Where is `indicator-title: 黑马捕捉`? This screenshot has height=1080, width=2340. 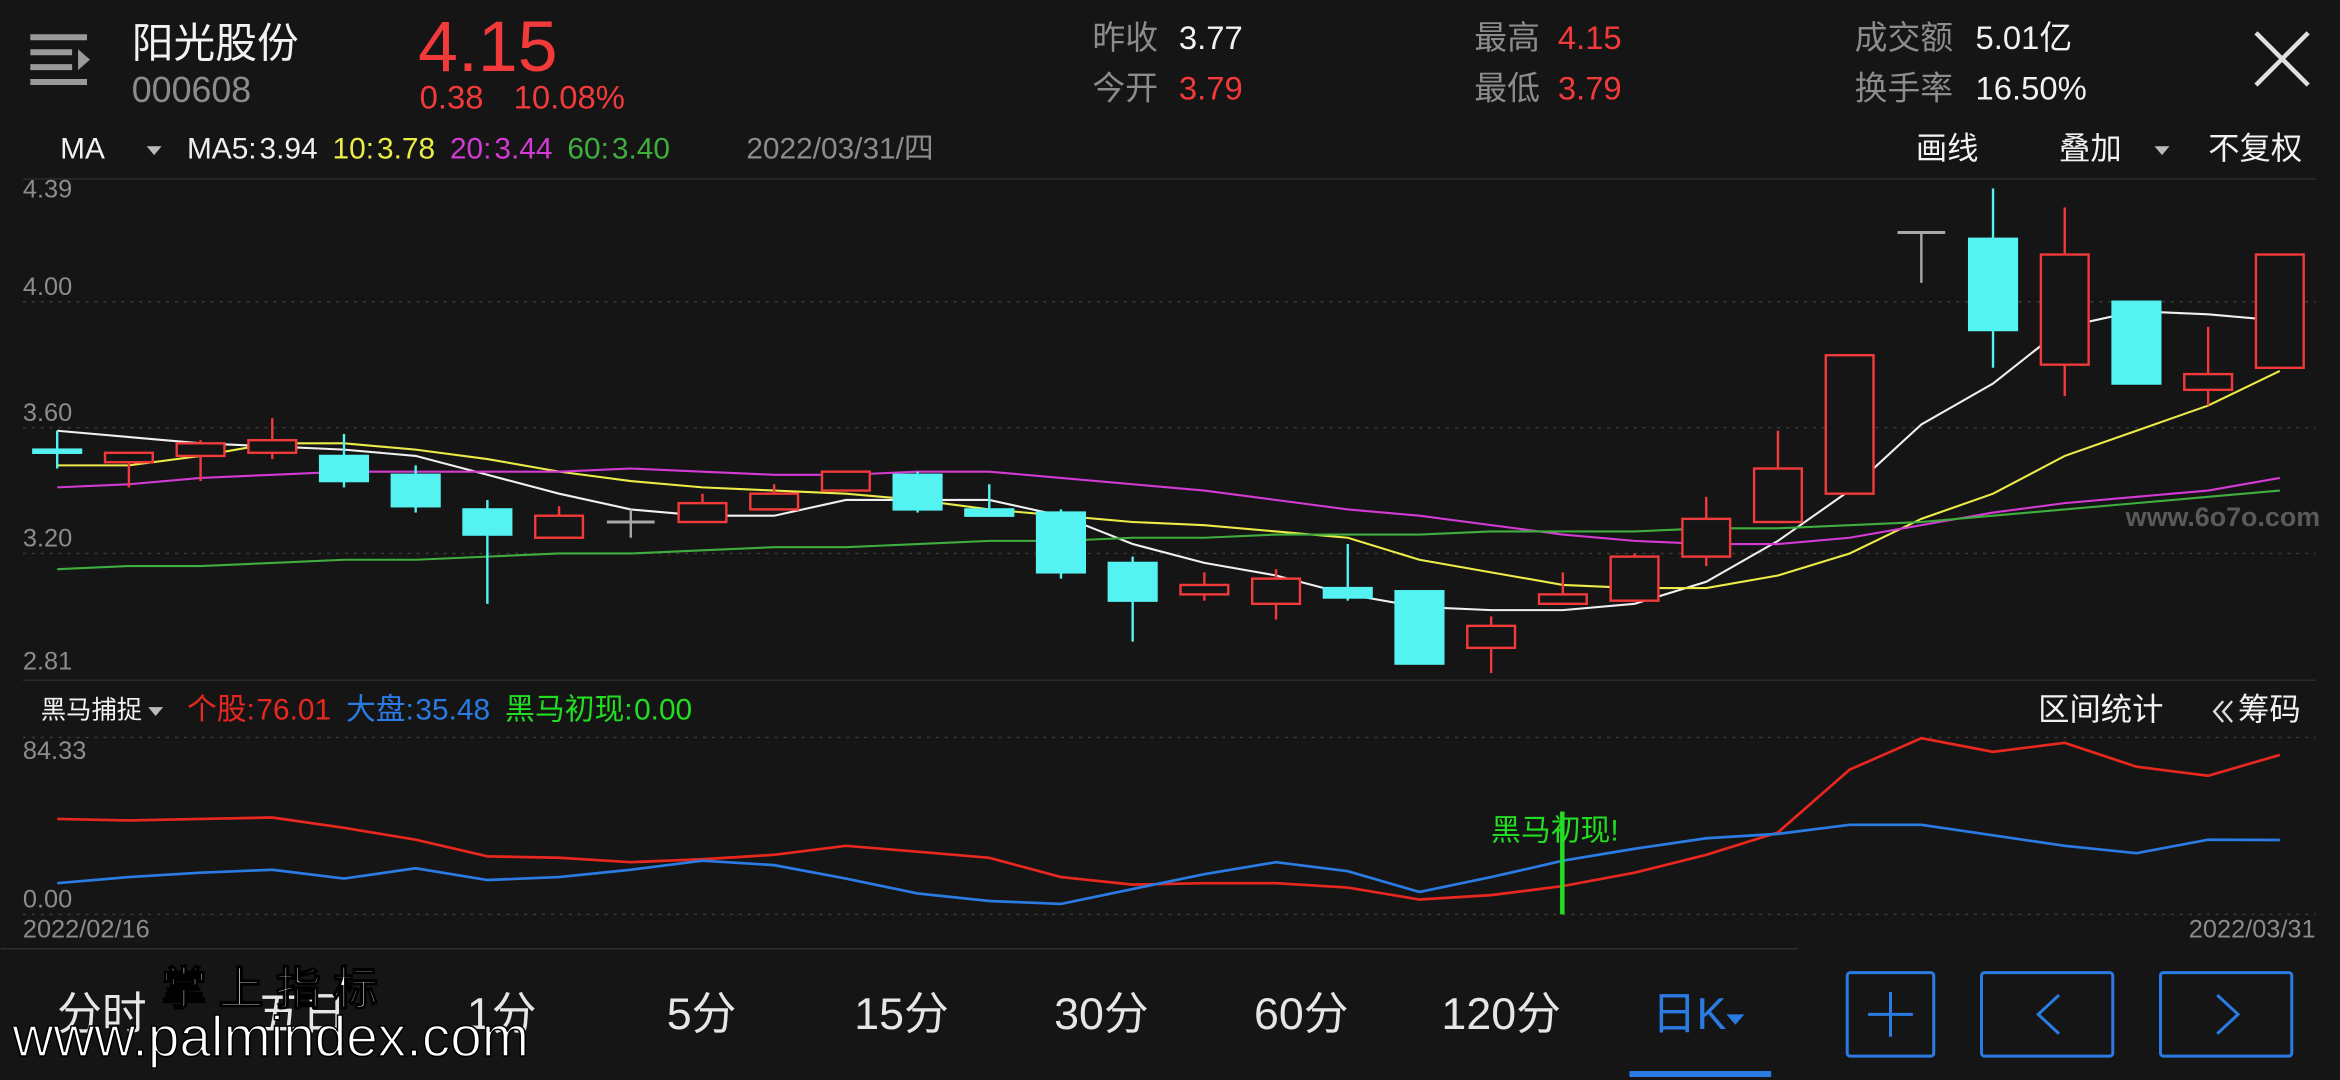
indicator-title: 黑马捕捉 is located at coordinates (91, 710).